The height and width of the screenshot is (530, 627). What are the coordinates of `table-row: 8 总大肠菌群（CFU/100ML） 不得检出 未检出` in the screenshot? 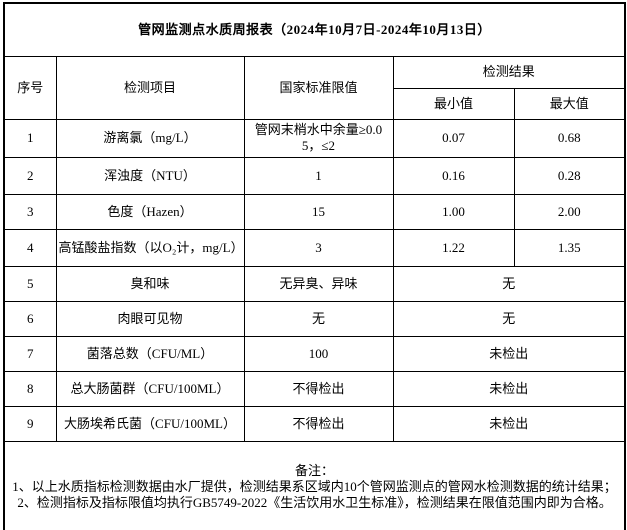 It's located at (314, 388).